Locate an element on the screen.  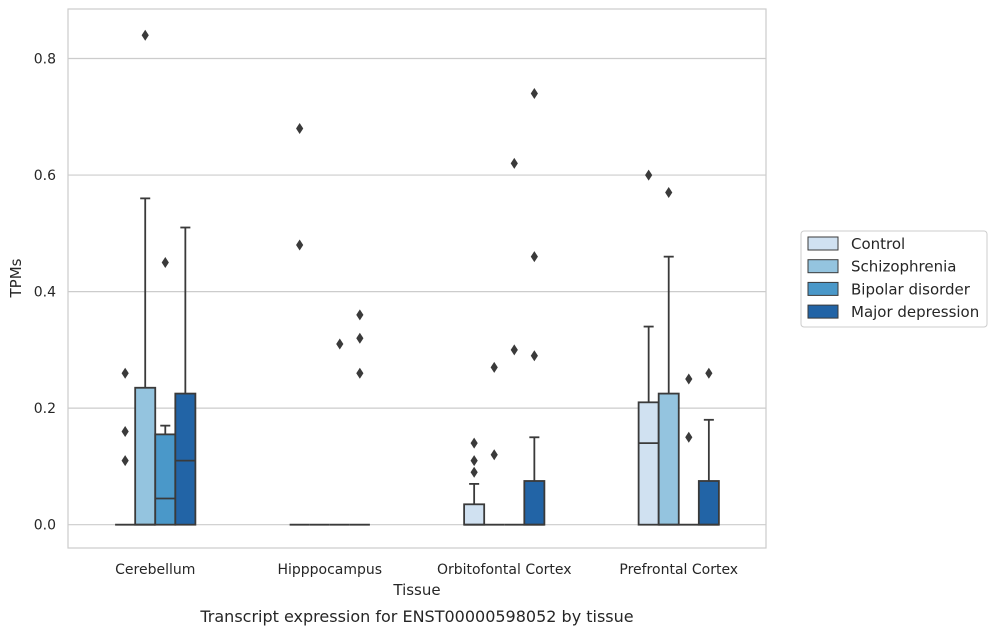
x-tick-label: Prefrontal Cortex is located at coordinates (678, 570).